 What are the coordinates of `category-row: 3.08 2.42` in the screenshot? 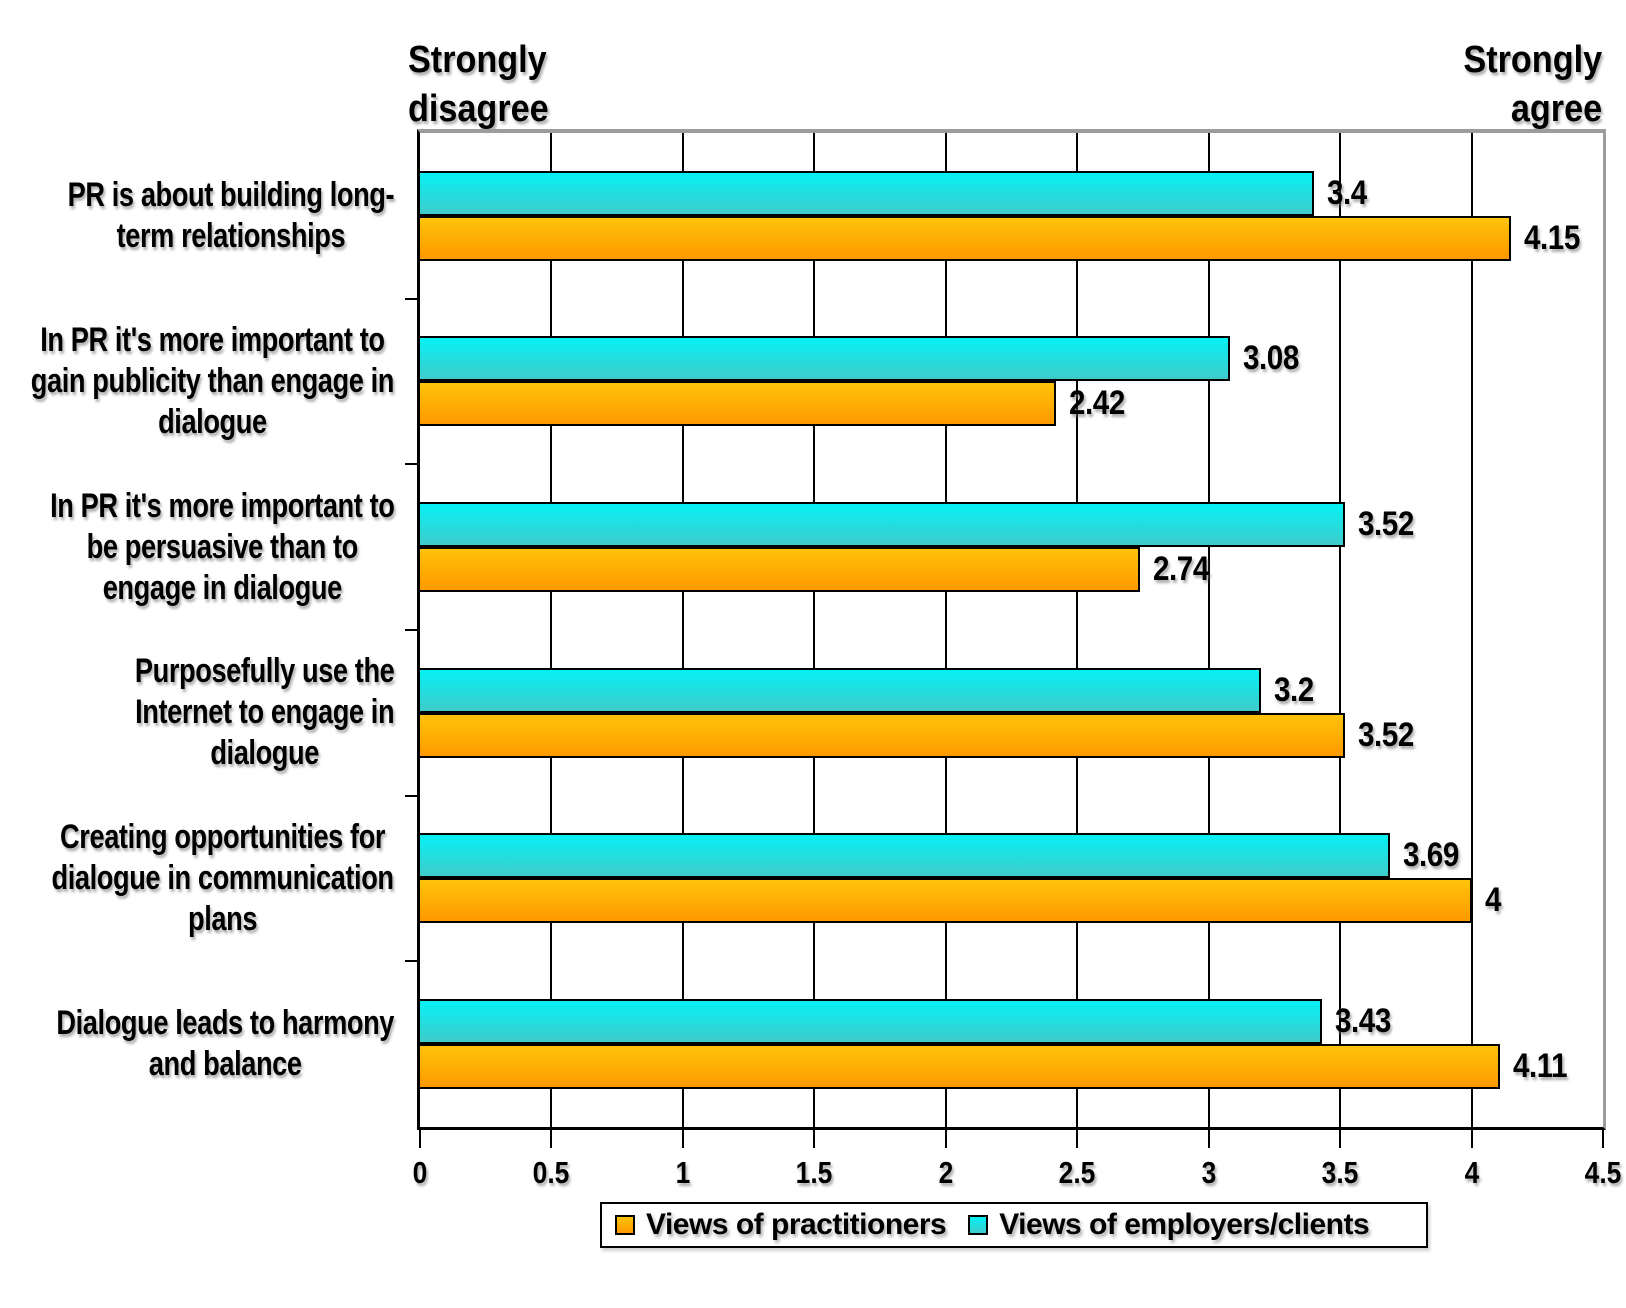 It's located at (1011, 382).